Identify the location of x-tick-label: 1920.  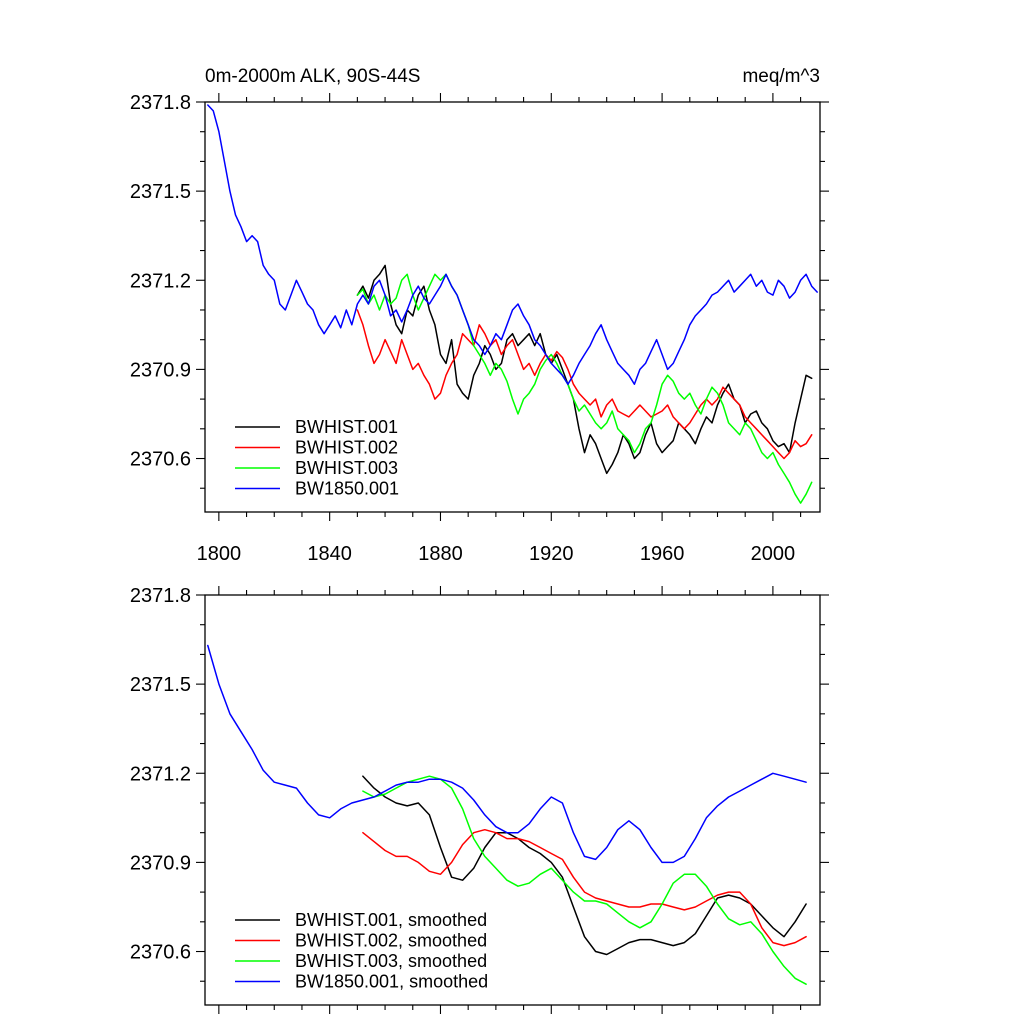
(551, 554).